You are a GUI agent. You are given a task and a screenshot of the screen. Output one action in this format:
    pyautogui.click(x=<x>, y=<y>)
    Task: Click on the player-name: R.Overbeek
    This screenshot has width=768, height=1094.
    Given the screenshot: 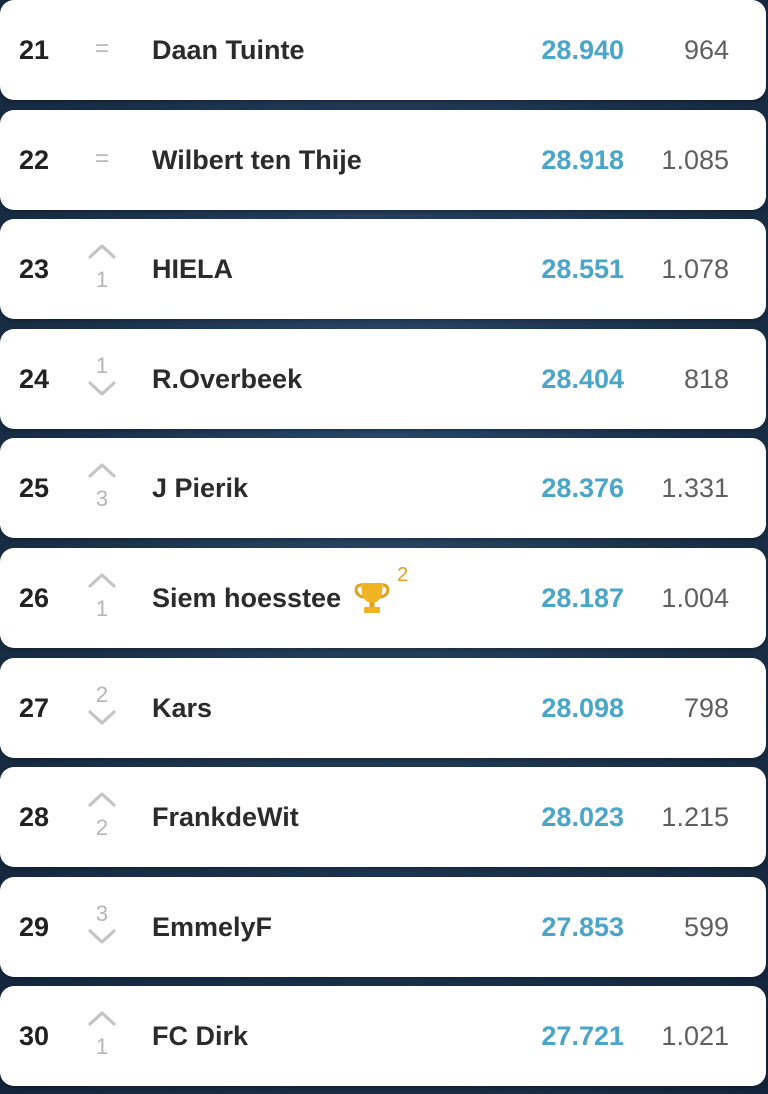 What is the action you would take?
    pyautogui.click(x=227, y=379)
    